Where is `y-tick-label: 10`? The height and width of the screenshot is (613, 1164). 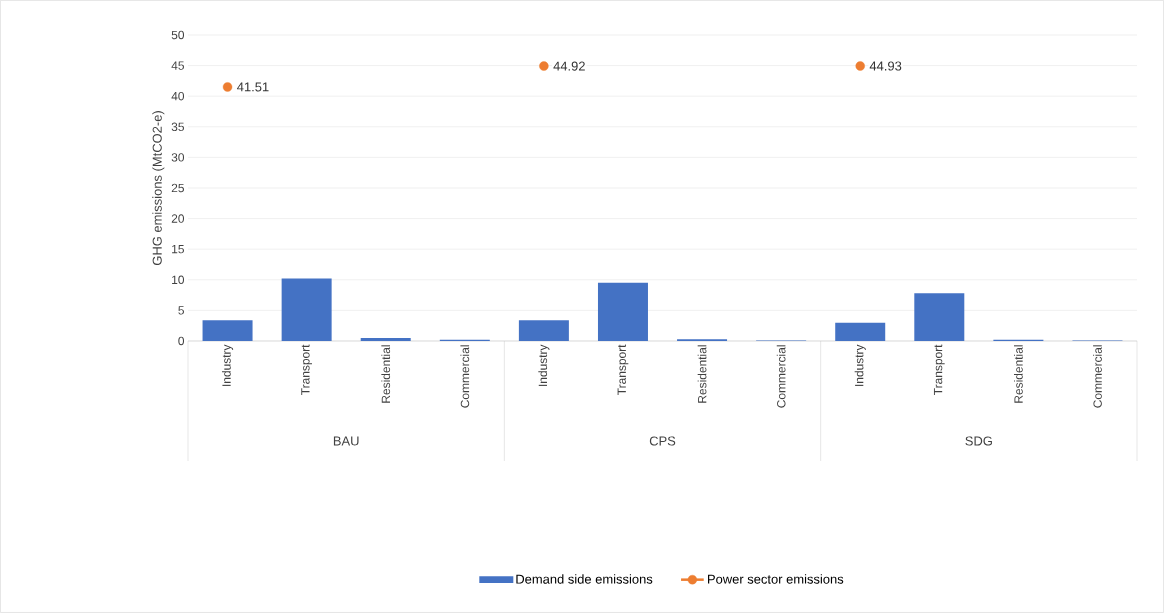
y-tick-label: 10 is located at coordinates (178, 280).